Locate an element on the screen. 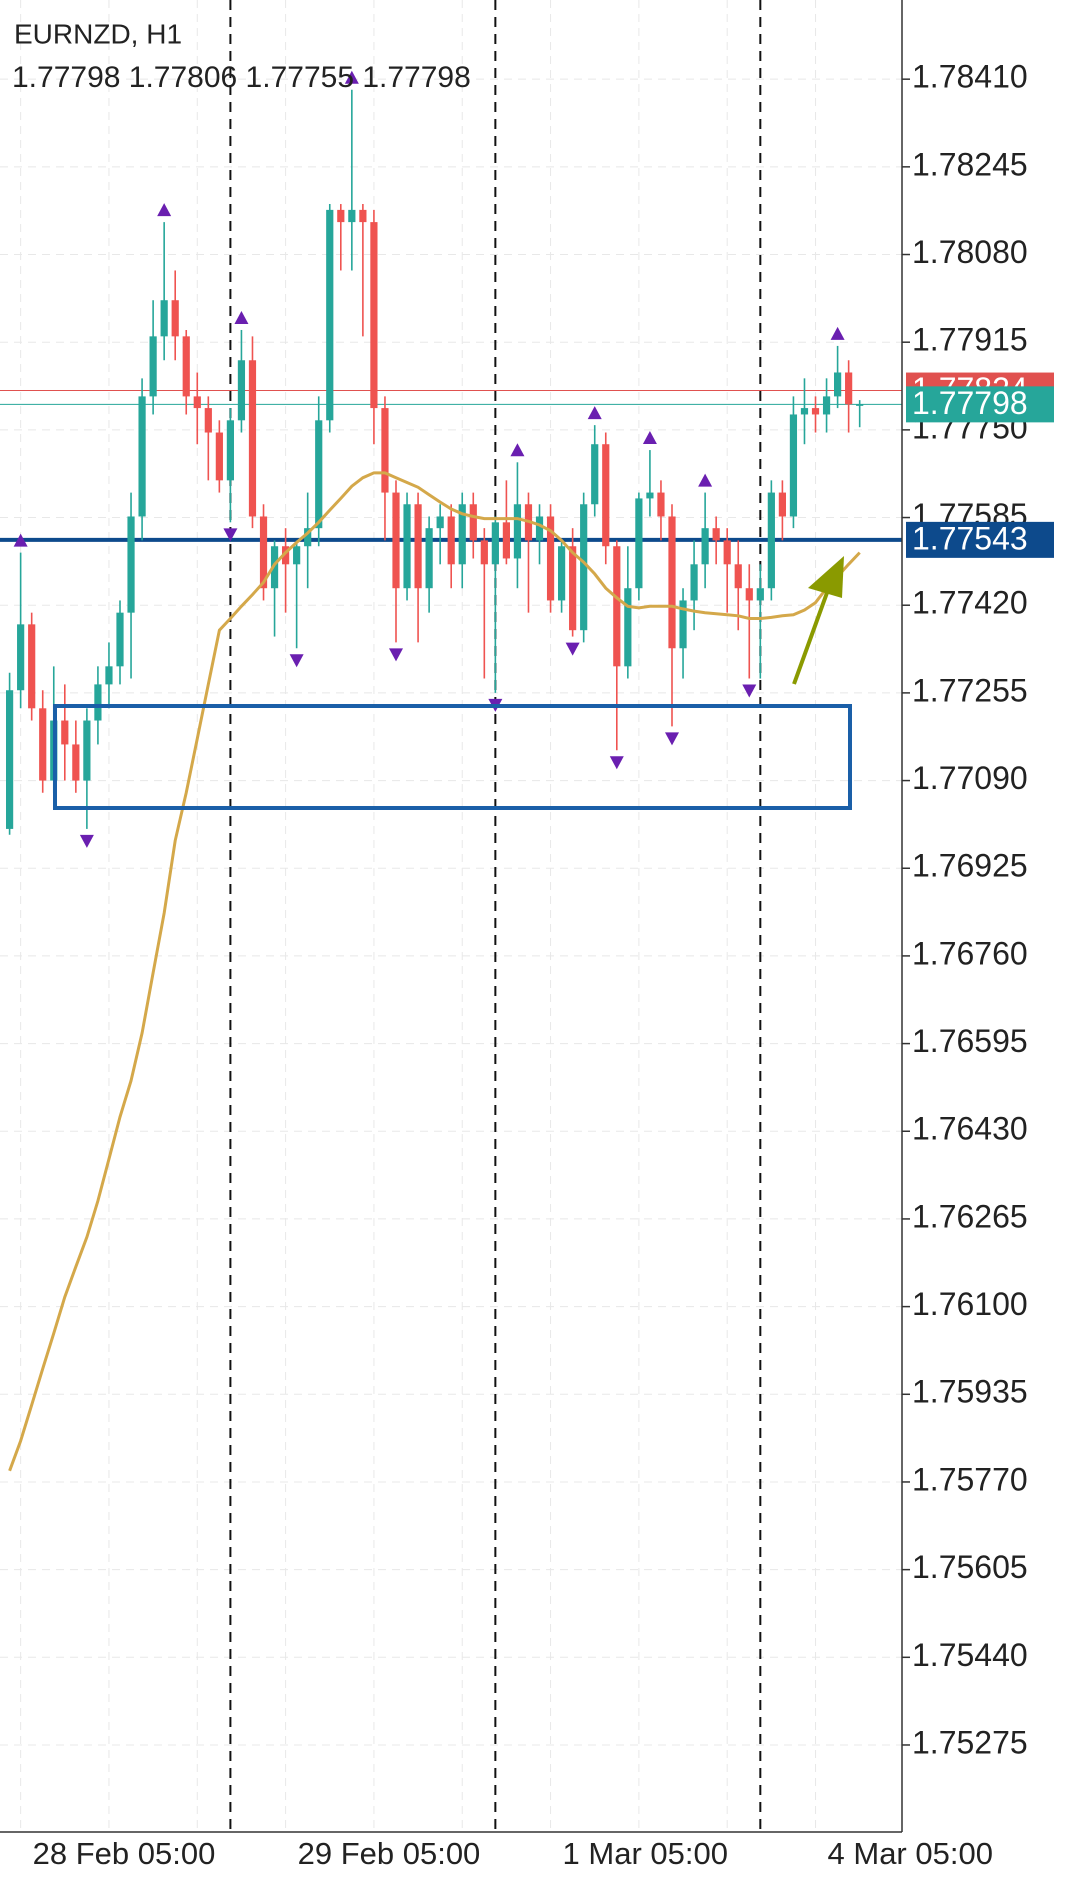  y-tick-label: 1.76265 is located at coordinates (970, 1216).